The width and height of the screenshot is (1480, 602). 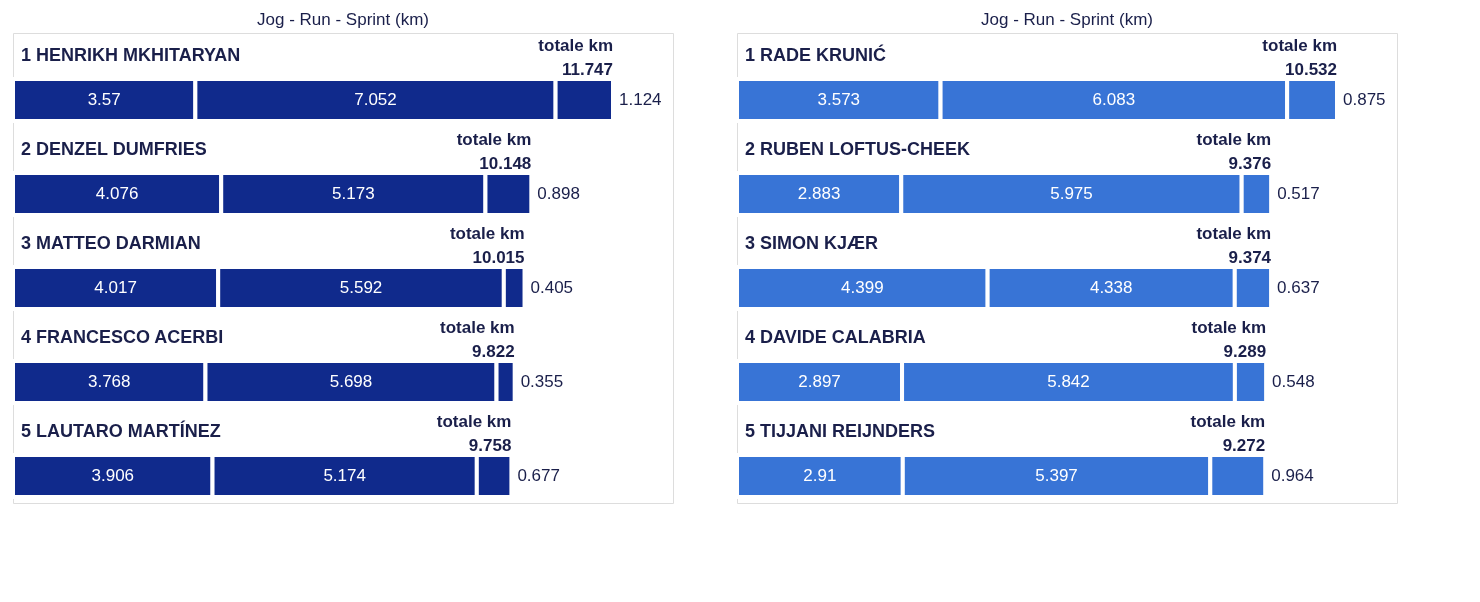 I want to click on data-label: 0.548, so click(x=1293, y=381).